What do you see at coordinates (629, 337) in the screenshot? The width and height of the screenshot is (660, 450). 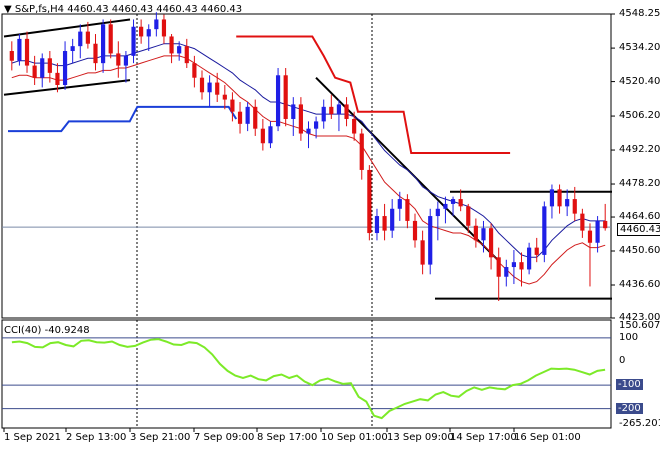 I see `cci-tick-label: 100` at bounding box center [629, 337].